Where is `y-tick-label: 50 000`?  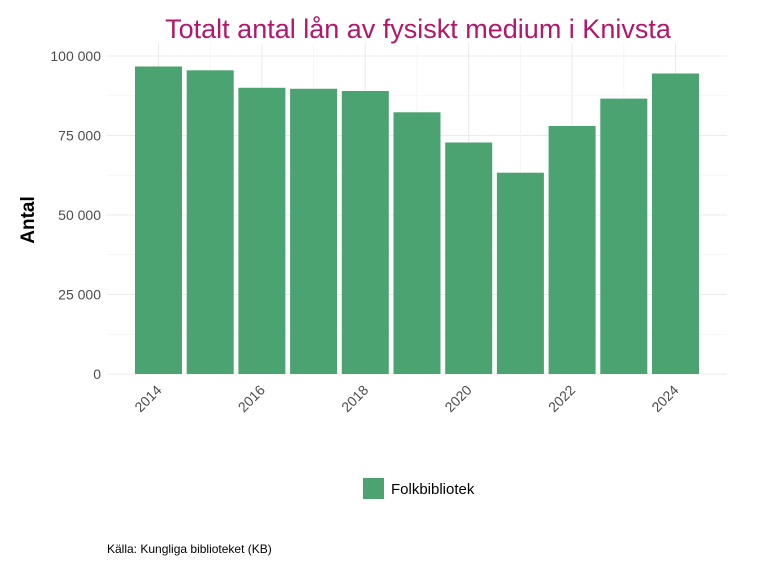
y-tick-label: 50 000 is located at coordinates (79, 215).